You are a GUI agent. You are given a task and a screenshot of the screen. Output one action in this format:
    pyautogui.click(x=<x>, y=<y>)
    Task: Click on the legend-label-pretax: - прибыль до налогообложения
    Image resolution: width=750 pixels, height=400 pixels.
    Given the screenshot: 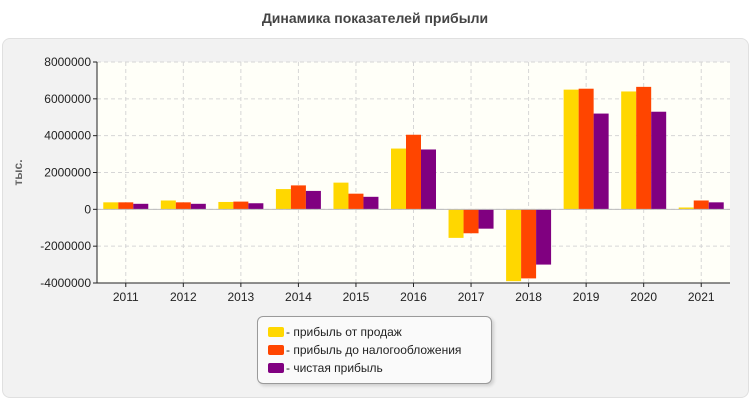 What is the action you would take?
    pyautogui.click(x=374, y=350)
    